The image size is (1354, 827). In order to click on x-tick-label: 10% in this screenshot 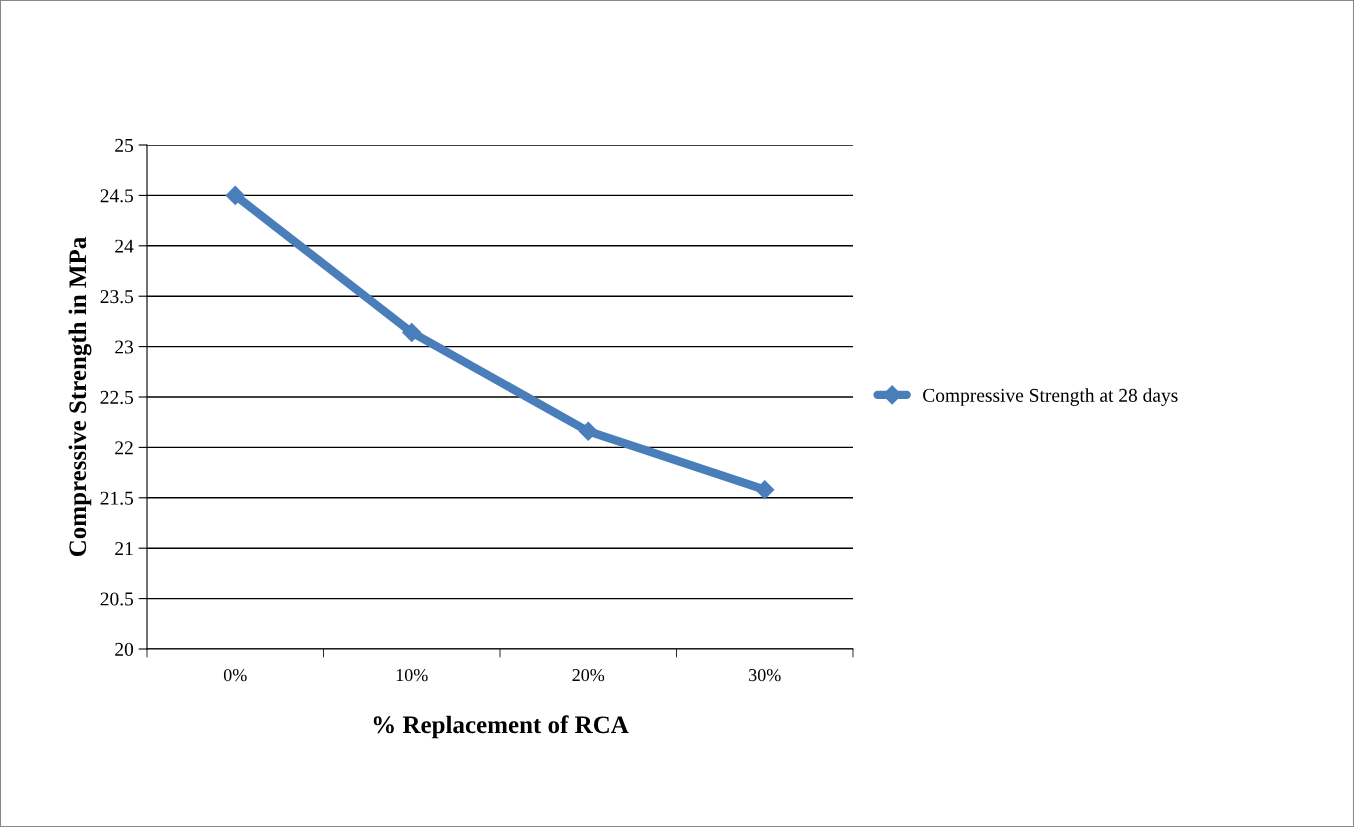, I will do `click(412, 675)`.